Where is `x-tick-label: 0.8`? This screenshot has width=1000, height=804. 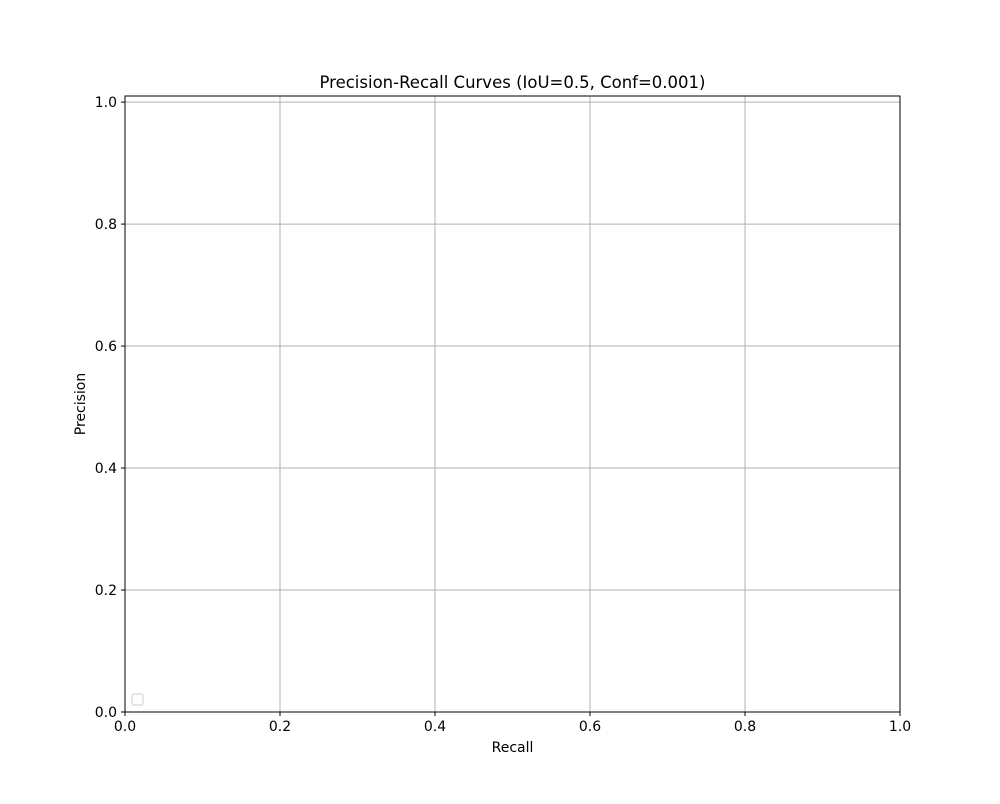
x-tick-label: 0.8 is located at coordinates (745, 727).